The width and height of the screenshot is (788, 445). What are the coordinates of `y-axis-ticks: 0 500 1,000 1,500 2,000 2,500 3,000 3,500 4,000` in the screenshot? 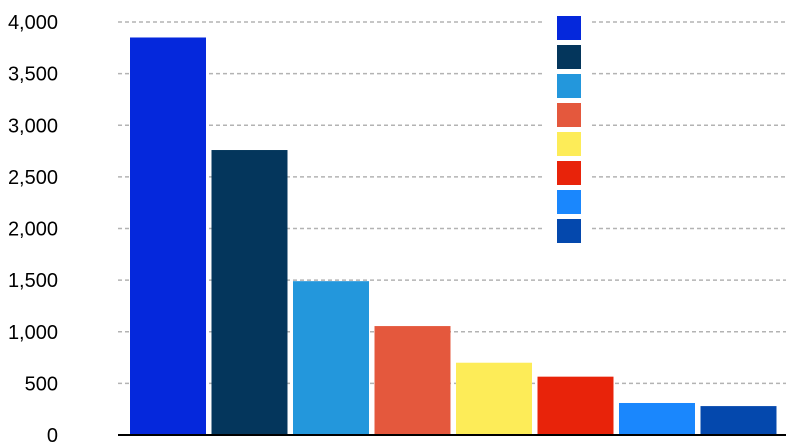 It's located at (33, 228).